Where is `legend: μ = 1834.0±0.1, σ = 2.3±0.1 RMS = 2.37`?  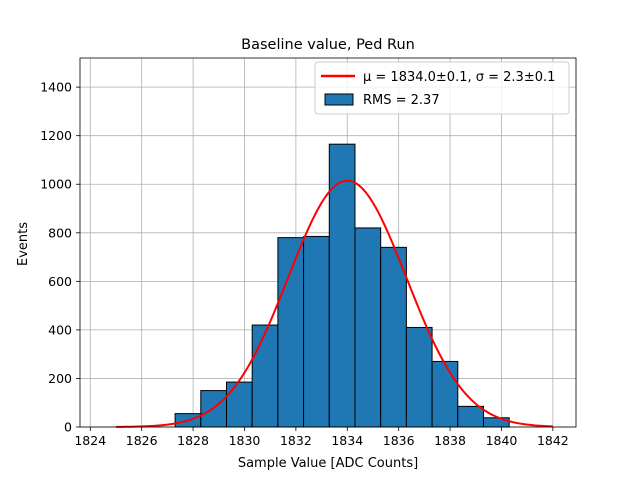 legend: μ = 1834.0±0.1, σ = 2.3±0.1 RMS = 2.37 is located at coordinates (442, 88).